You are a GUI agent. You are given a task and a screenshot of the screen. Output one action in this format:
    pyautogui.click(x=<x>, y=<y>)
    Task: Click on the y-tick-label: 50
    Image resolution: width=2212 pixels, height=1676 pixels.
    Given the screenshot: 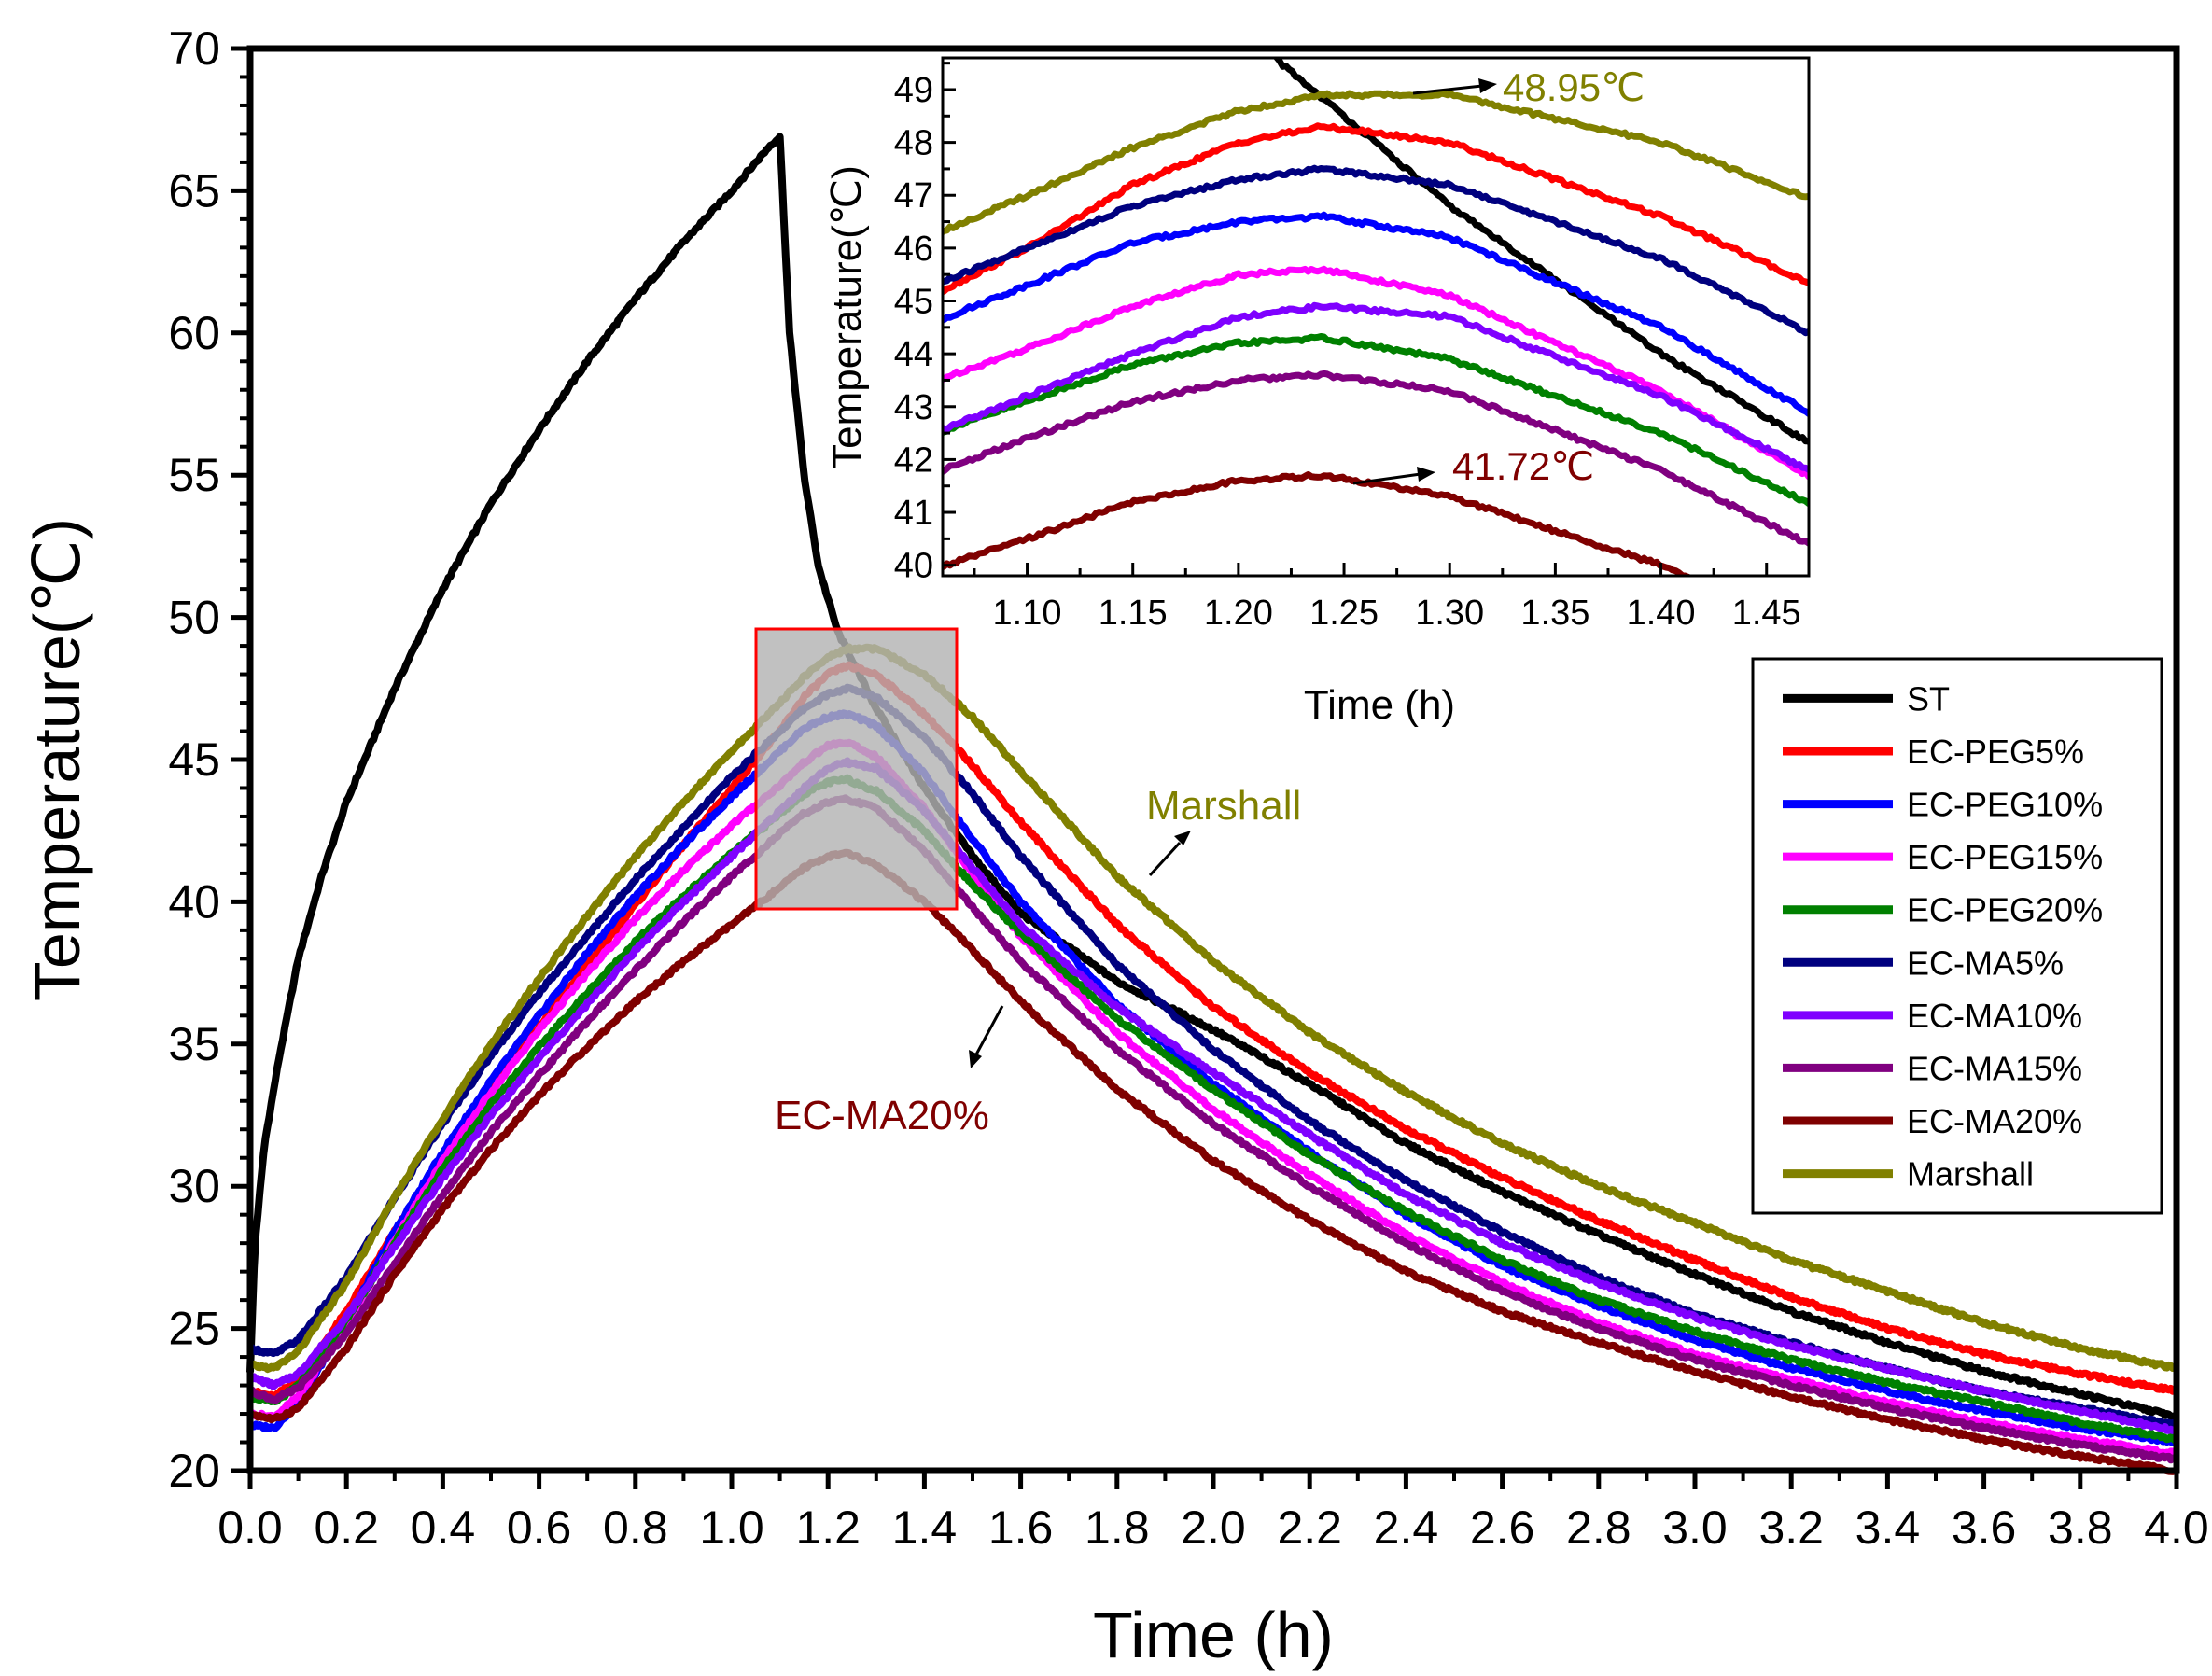 What is the action you would take?
    pyautogui.click(x=194, y=618)
    